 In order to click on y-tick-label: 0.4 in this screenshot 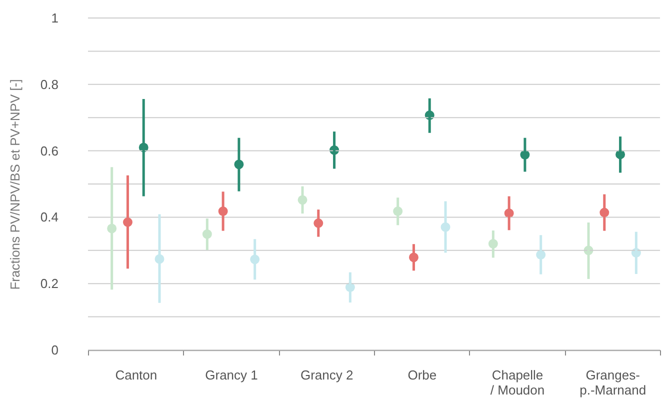, I will do `click(49, 217)`.